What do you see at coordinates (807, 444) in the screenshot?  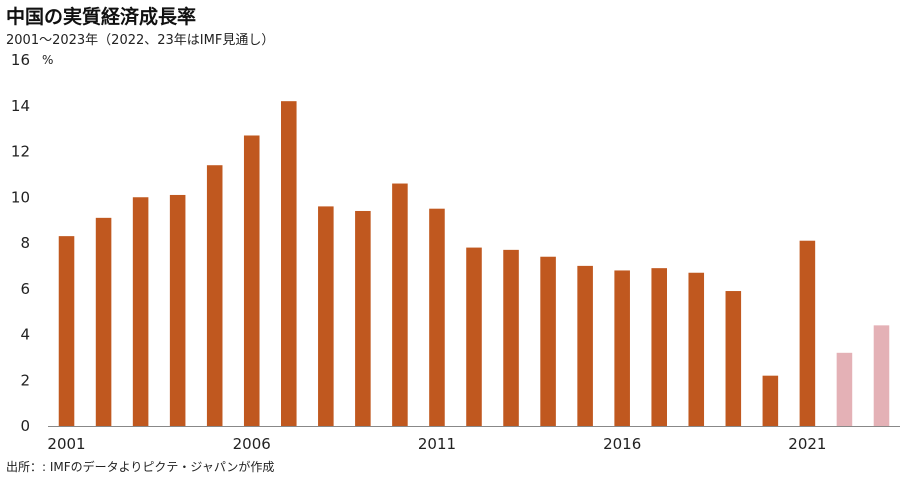 I see `x-tick-label: 2021` at bounding box center [807, 444].